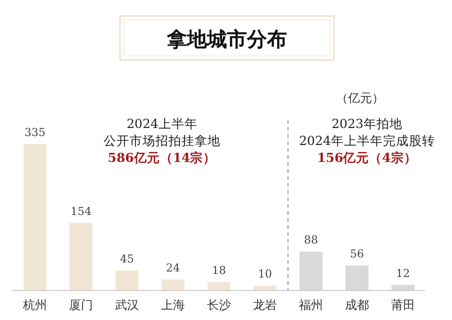 This screenshot has width=452, height=320. What do you see at coordinates (35, 132) in the screenshot?
I see `data-label: 335` at bounding box center [35, 132].